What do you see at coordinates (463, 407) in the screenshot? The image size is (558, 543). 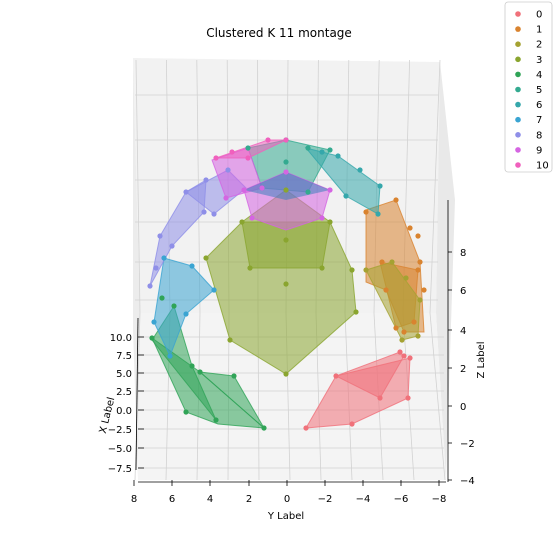 I see `z-tick-label: 0` at bounding box center [463, 407].